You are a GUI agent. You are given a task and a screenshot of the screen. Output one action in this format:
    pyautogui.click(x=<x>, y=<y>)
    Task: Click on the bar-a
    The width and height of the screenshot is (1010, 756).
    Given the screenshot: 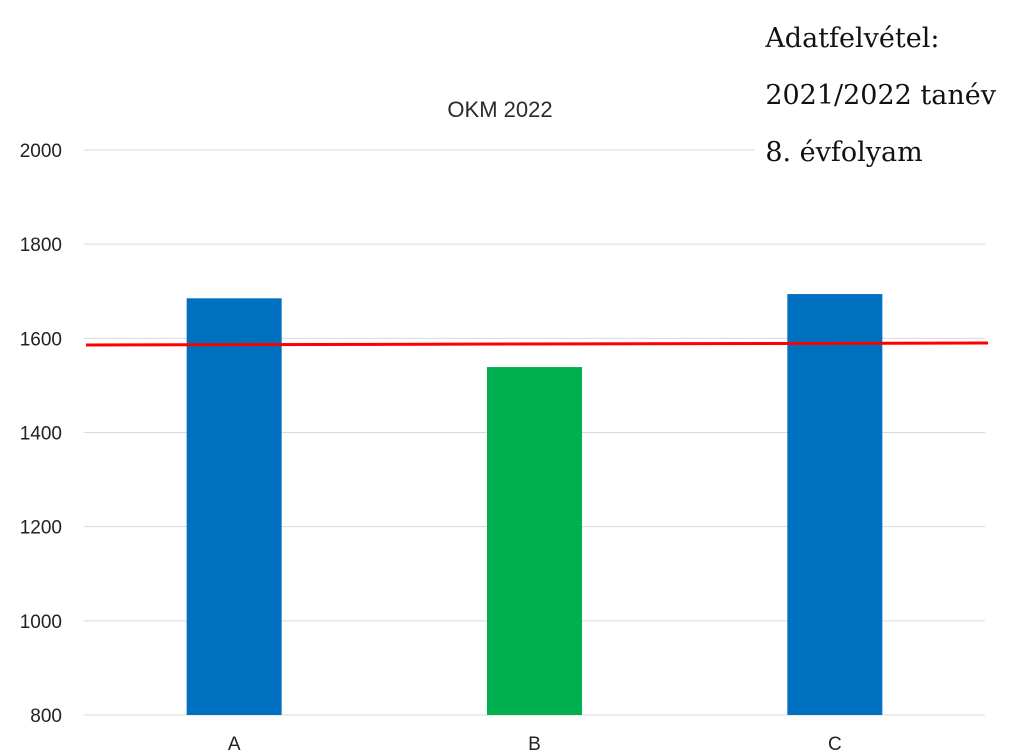 What is the action you would take?
    pyautogui.click(x=234, y=506)
    